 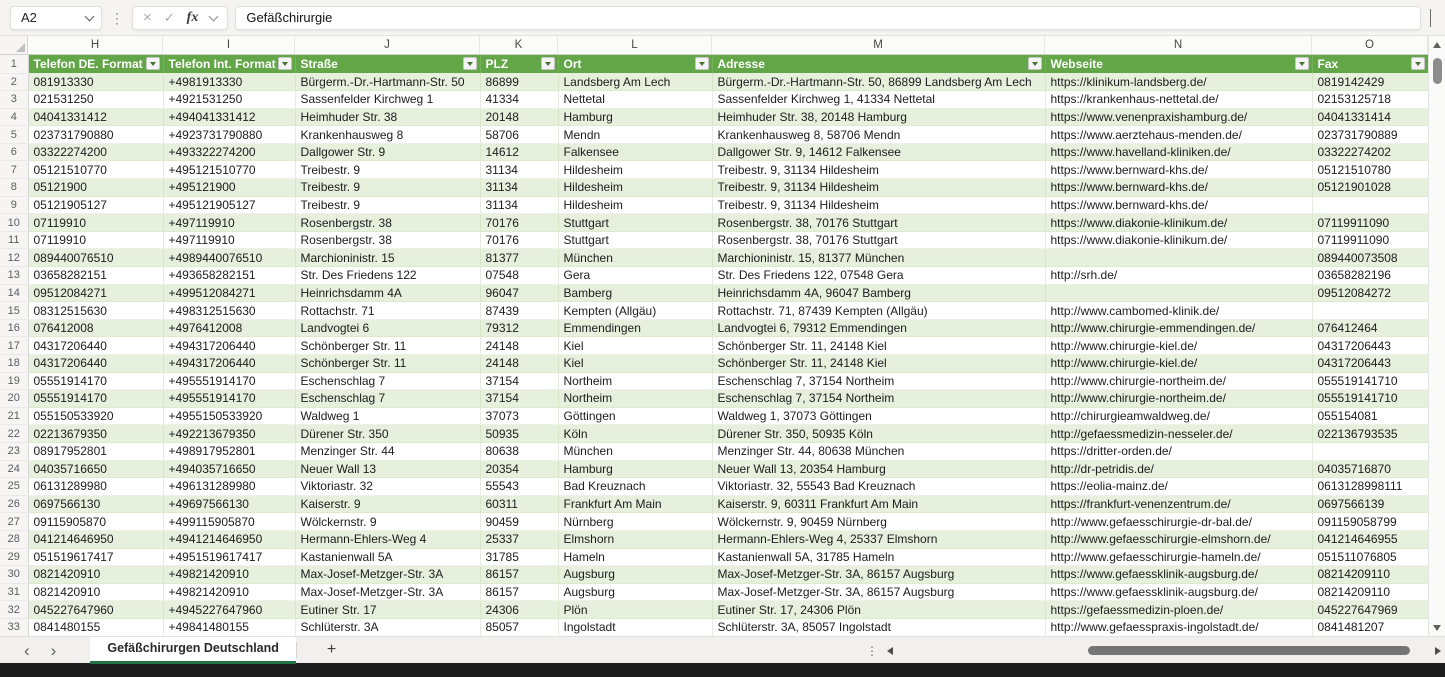 What do you see at coordinates (1370, 258) in the screenshot?
I see `cell: 089440073508` at bounding box center [1370, 258].